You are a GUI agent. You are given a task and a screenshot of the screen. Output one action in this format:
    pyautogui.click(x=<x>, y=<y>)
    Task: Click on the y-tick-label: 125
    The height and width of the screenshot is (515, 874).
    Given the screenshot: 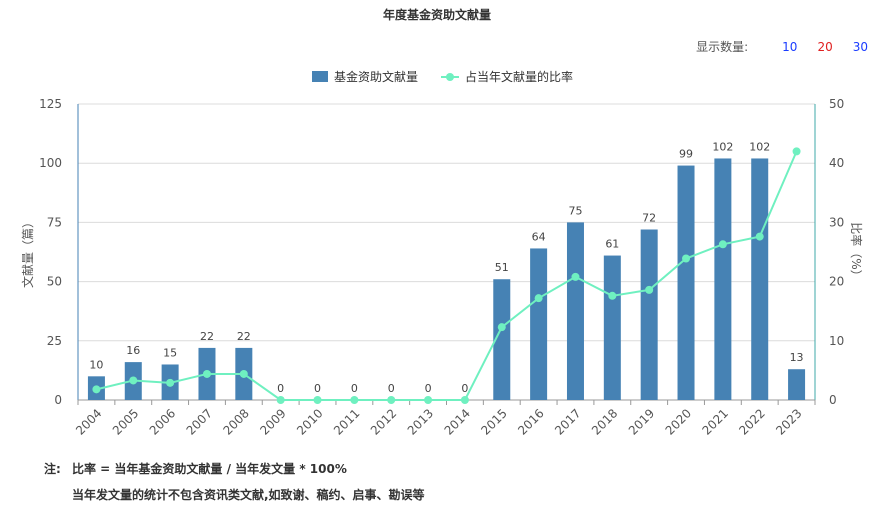 What is the action you would take?
    pyautogui.click(x=50, y=104)
    